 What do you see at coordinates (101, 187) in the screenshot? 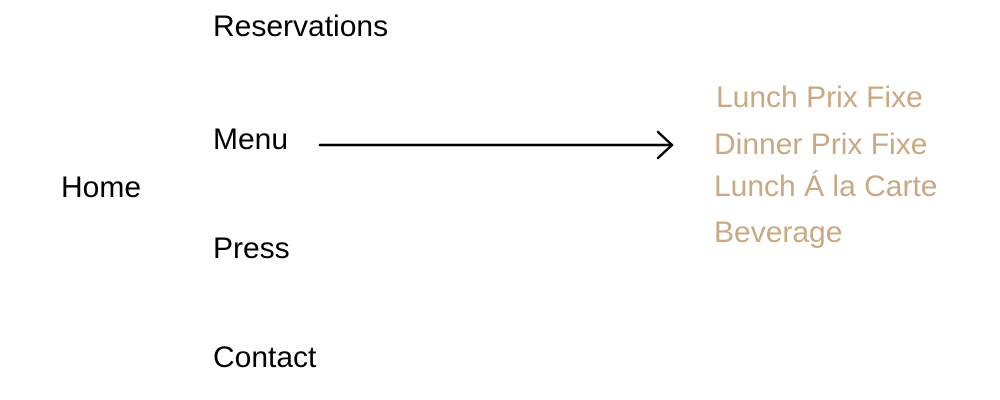
I see `nav-item-home: Home` at bounding box center [101, 187].